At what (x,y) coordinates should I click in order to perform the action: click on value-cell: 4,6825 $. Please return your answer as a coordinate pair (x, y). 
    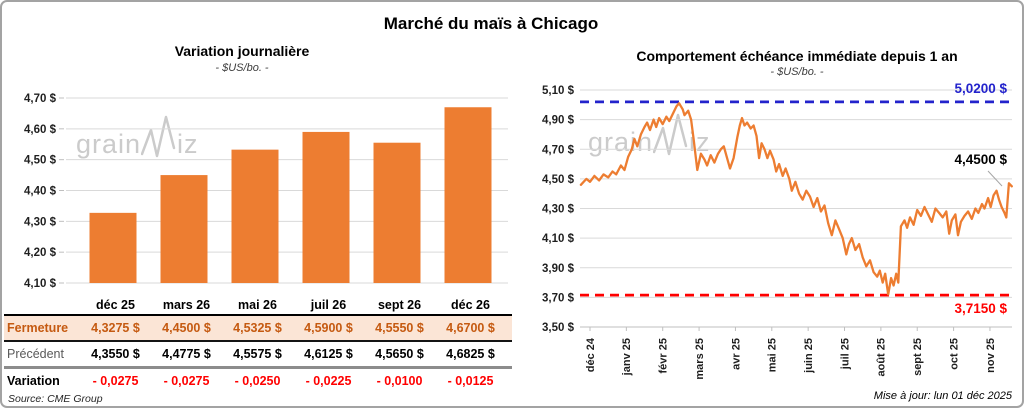
    Looking at the image, I should click on (470, 354).